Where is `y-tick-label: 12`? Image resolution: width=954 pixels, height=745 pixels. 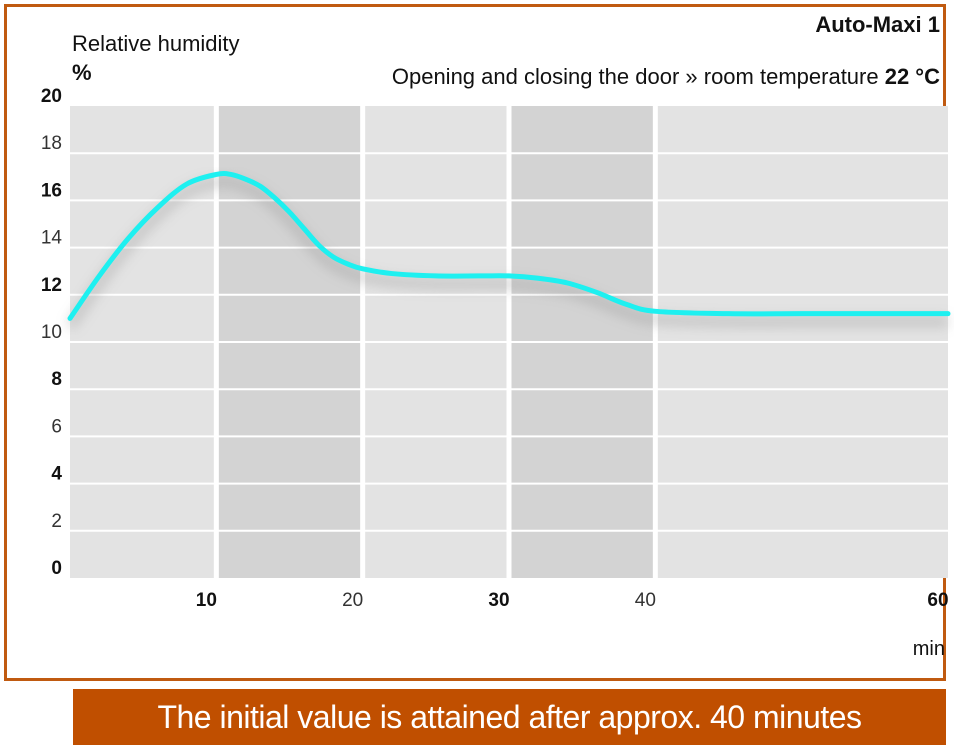 y-tick-label: 12 is located at coordinates (51, 285).